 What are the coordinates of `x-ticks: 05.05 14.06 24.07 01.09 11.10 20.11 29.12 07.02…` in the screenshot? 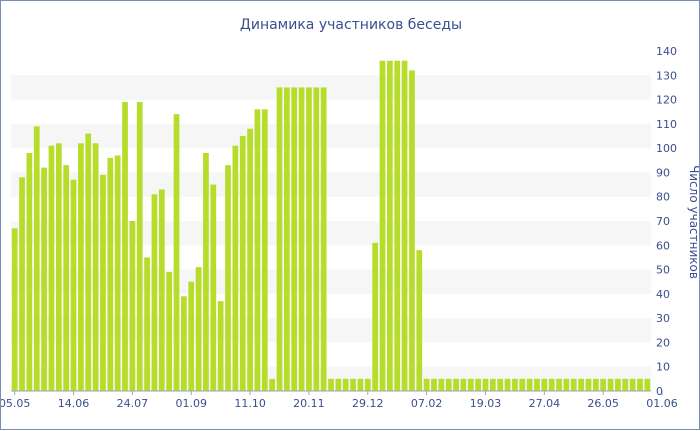 It's located at (339, 400).